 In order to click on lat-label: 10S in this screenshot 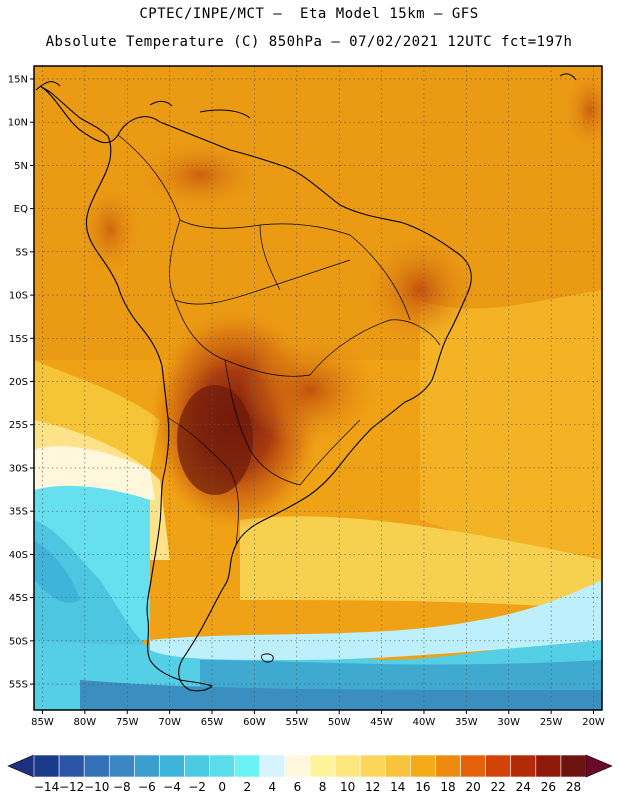, I will do `click(18, 296)`.